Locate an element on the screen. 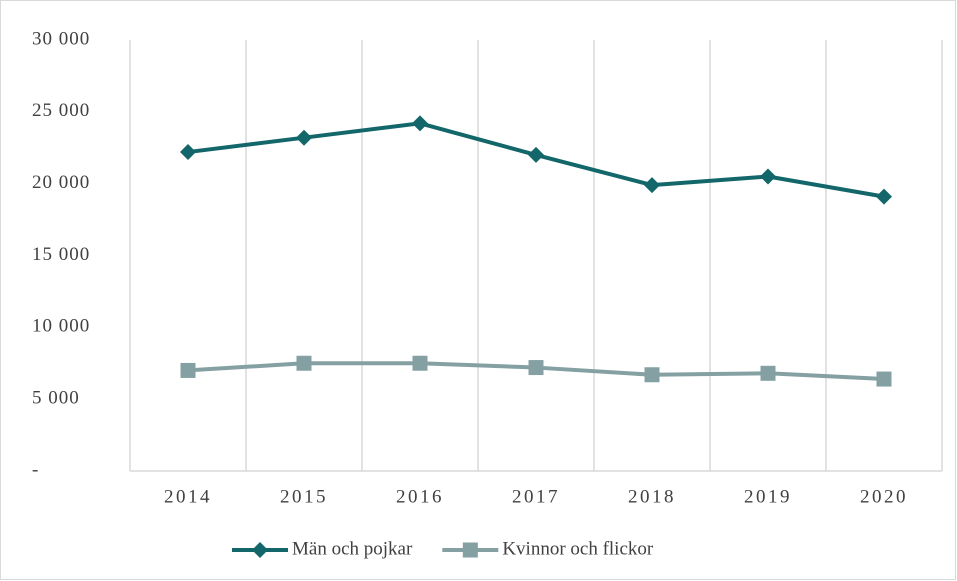  x-tick-label: 2017 is located at coordinates (536, 496).